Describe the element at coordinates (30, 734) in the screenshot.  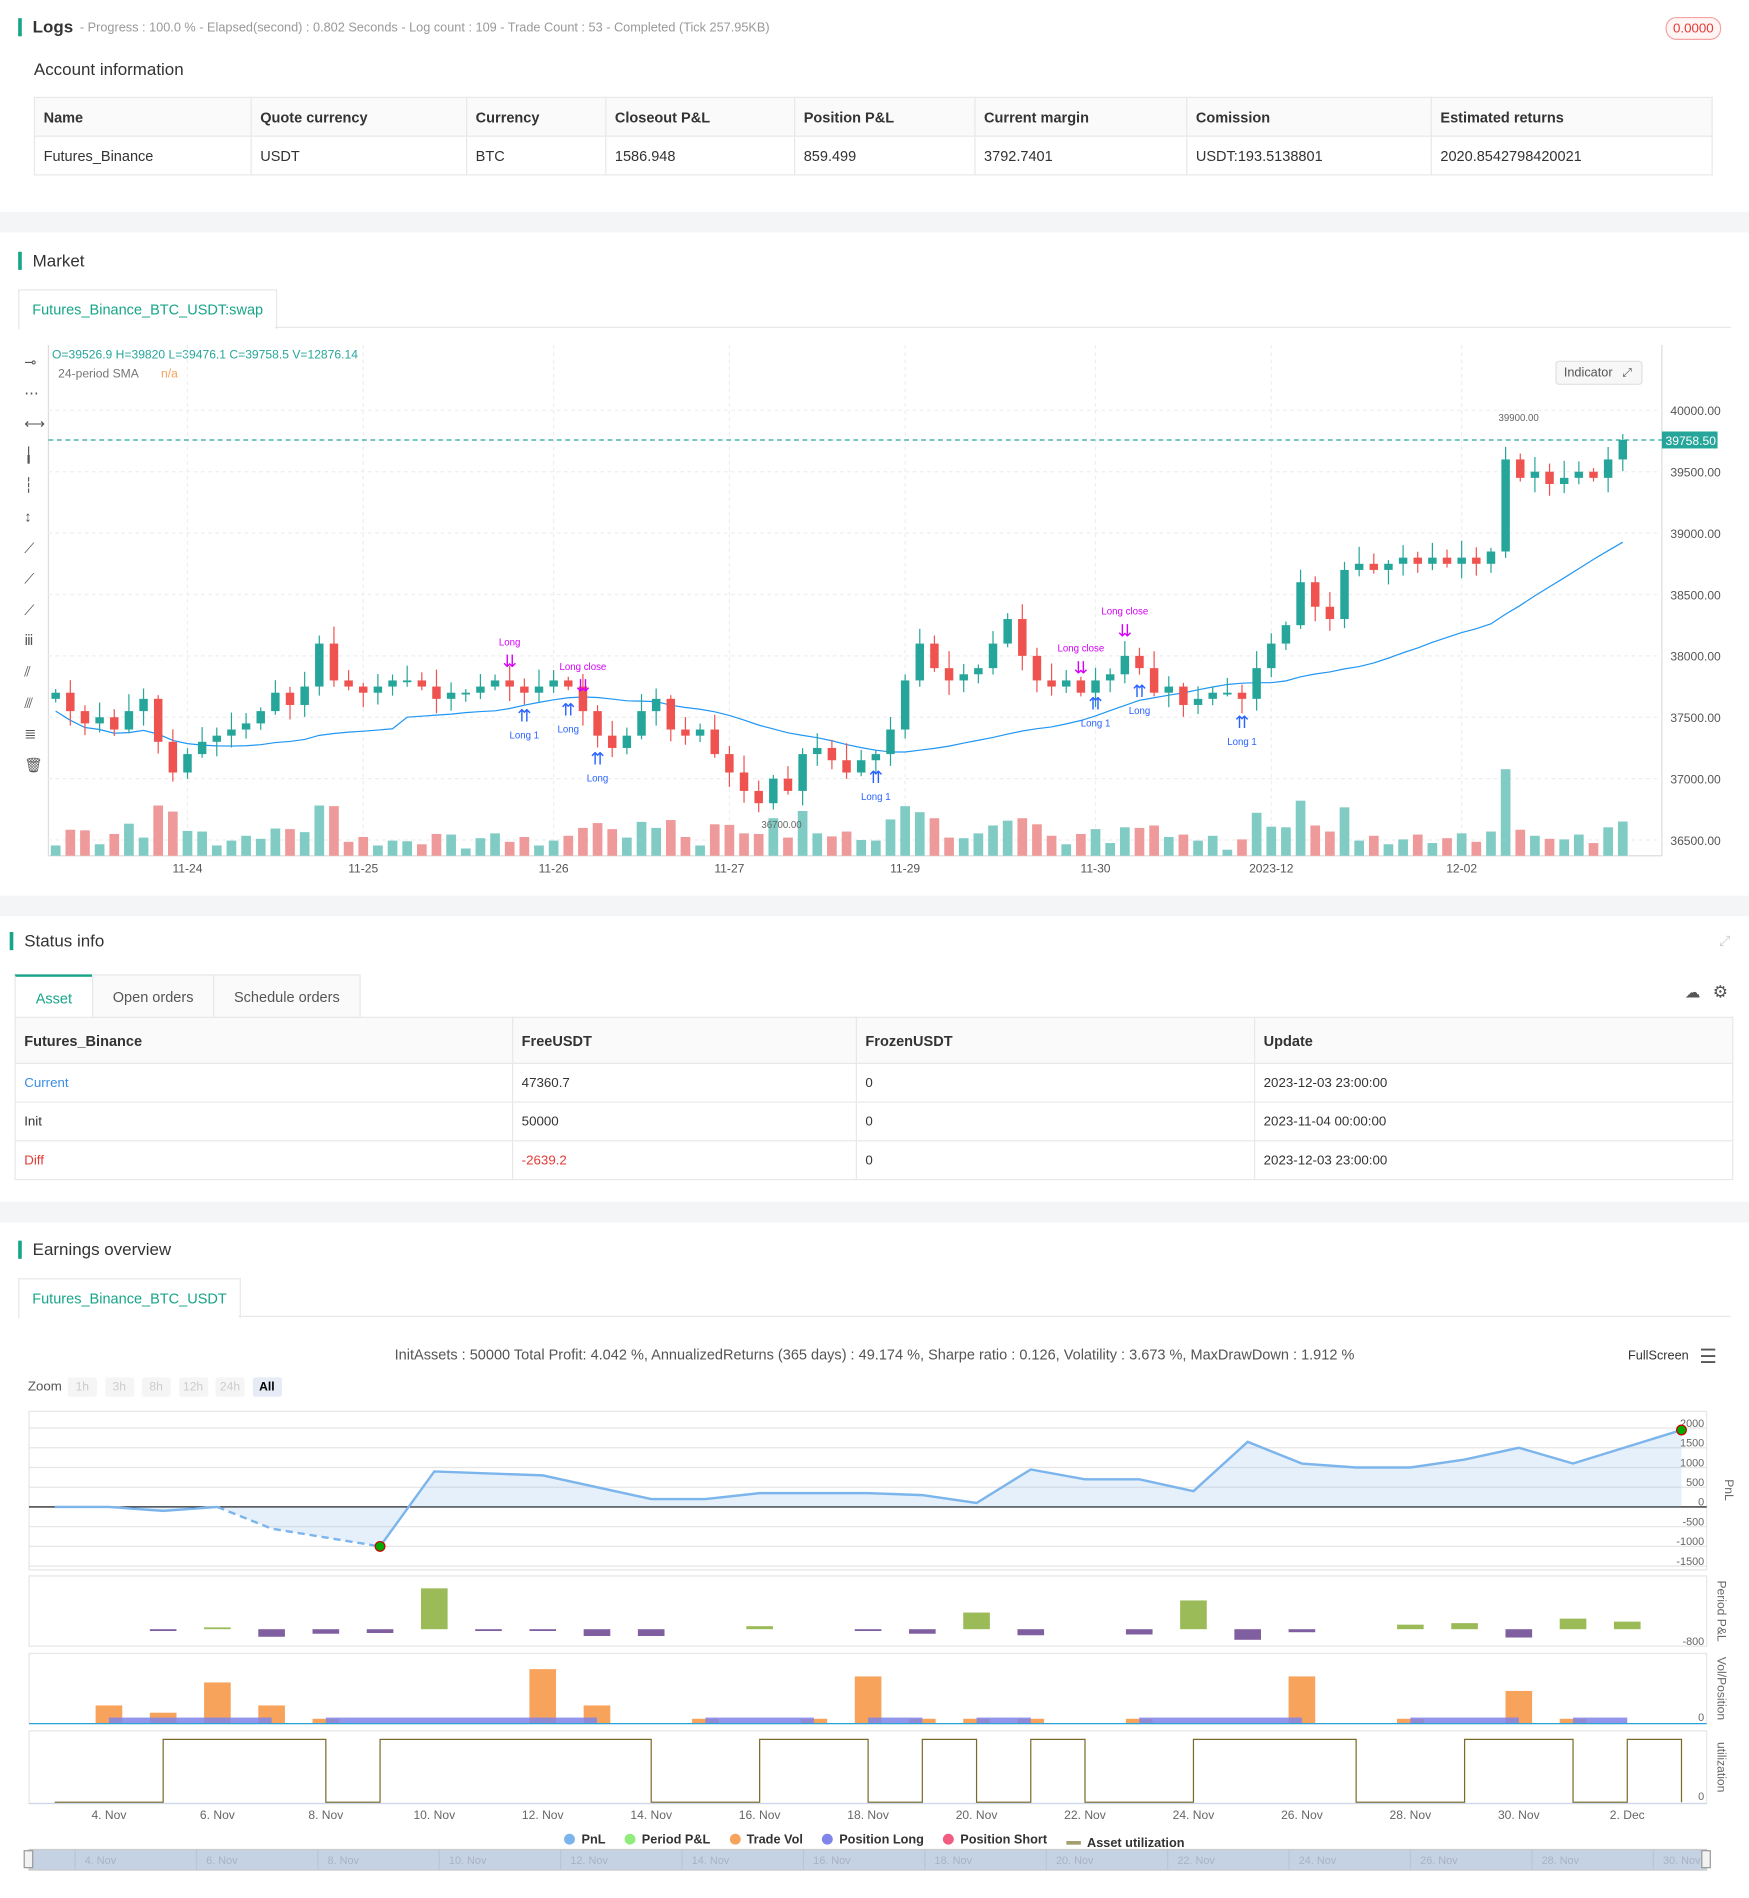
I see `fib-retracement-icon: ≣` at that location.